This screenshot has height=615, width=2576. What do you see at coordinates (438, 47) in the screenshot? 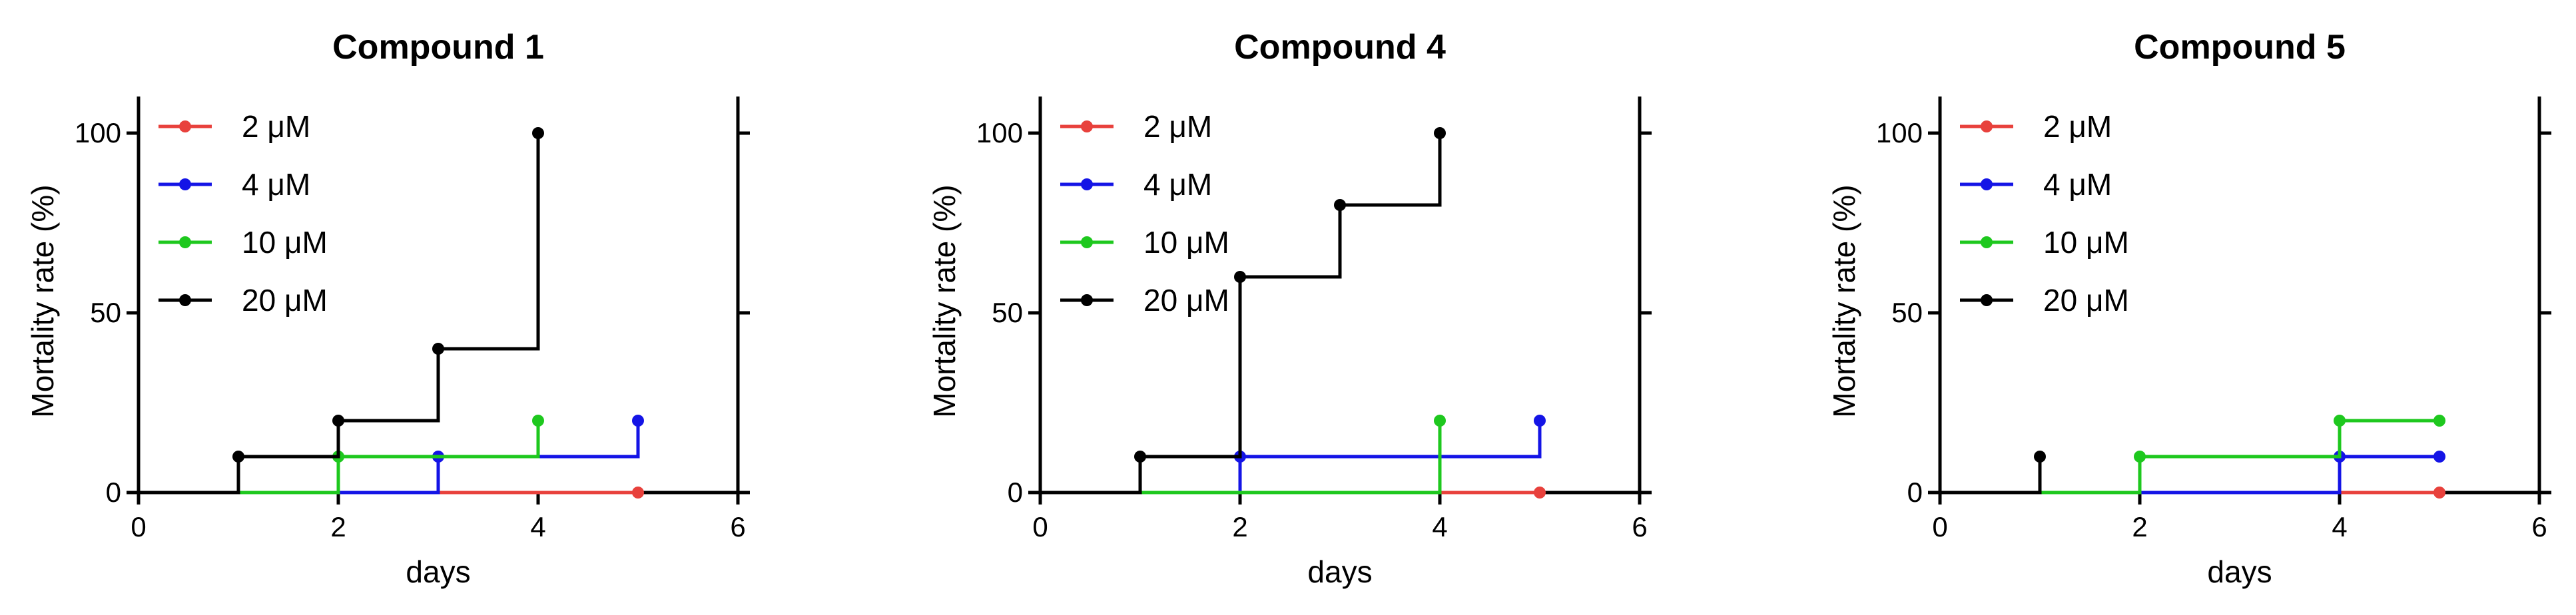
I see `chart-title: Compound 1` at bounding box center [438, 47].